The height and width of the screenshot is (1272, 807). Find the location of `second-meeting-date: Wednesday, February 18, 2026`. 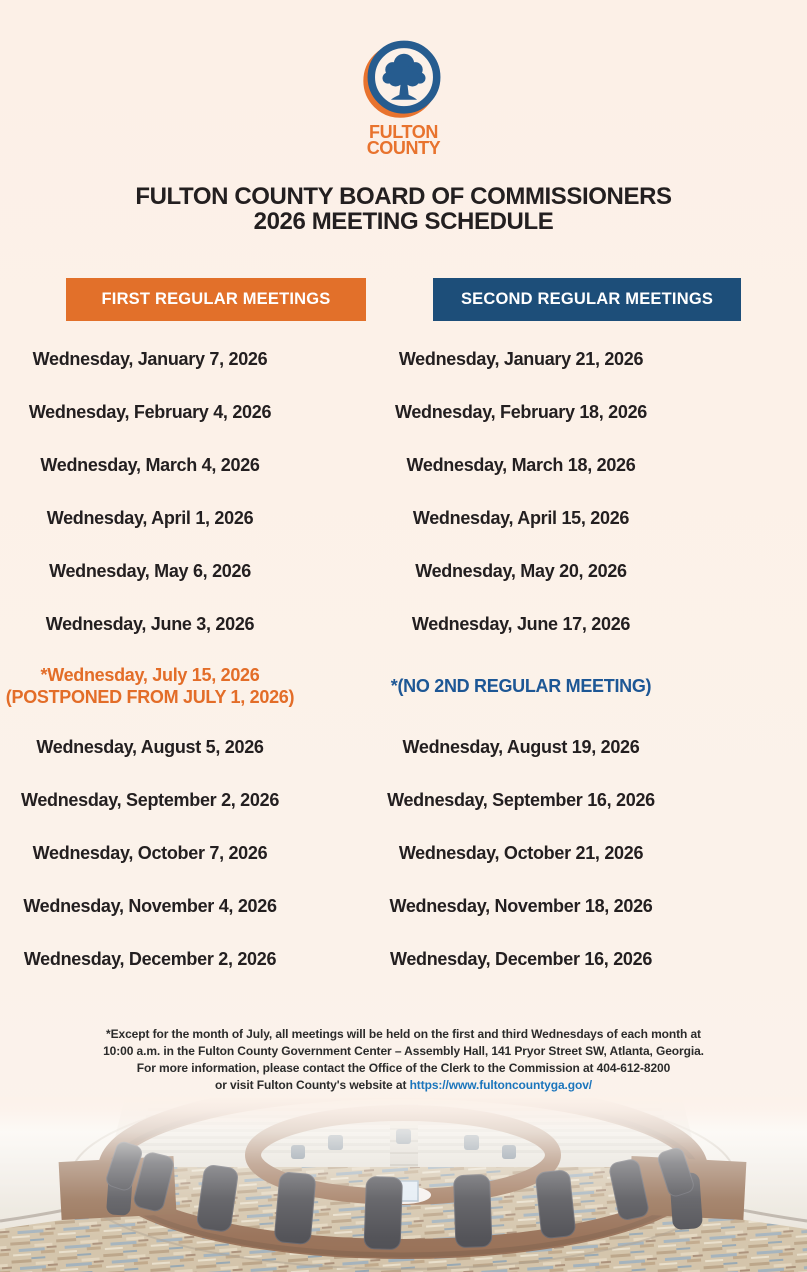

second-meeting-date: Wednesday, February 18, 2026 is located at coordinates (521, 412).